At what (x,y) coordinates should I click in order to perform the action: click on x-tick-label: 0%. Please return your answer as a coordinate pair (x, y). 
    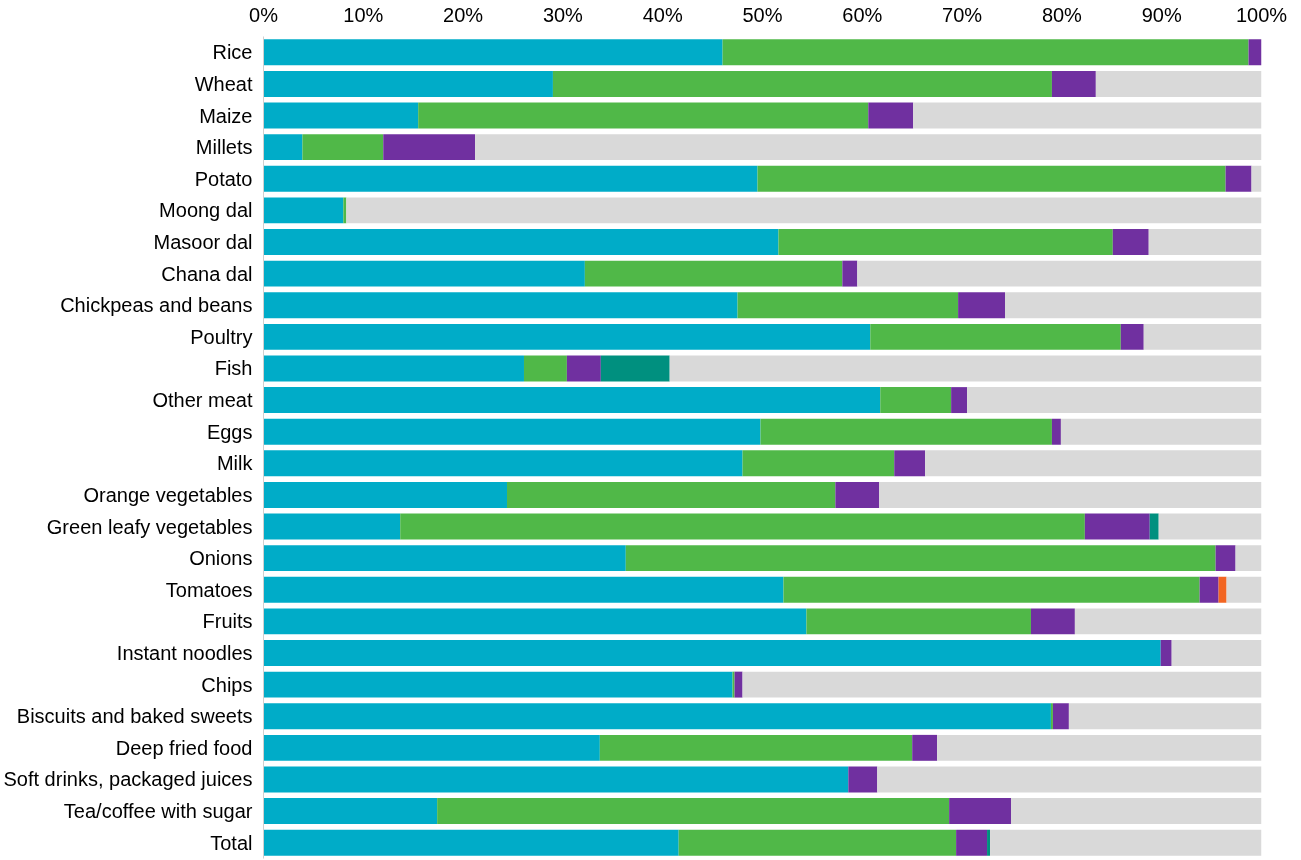
    Looking at the image, I should click on (264, 14).